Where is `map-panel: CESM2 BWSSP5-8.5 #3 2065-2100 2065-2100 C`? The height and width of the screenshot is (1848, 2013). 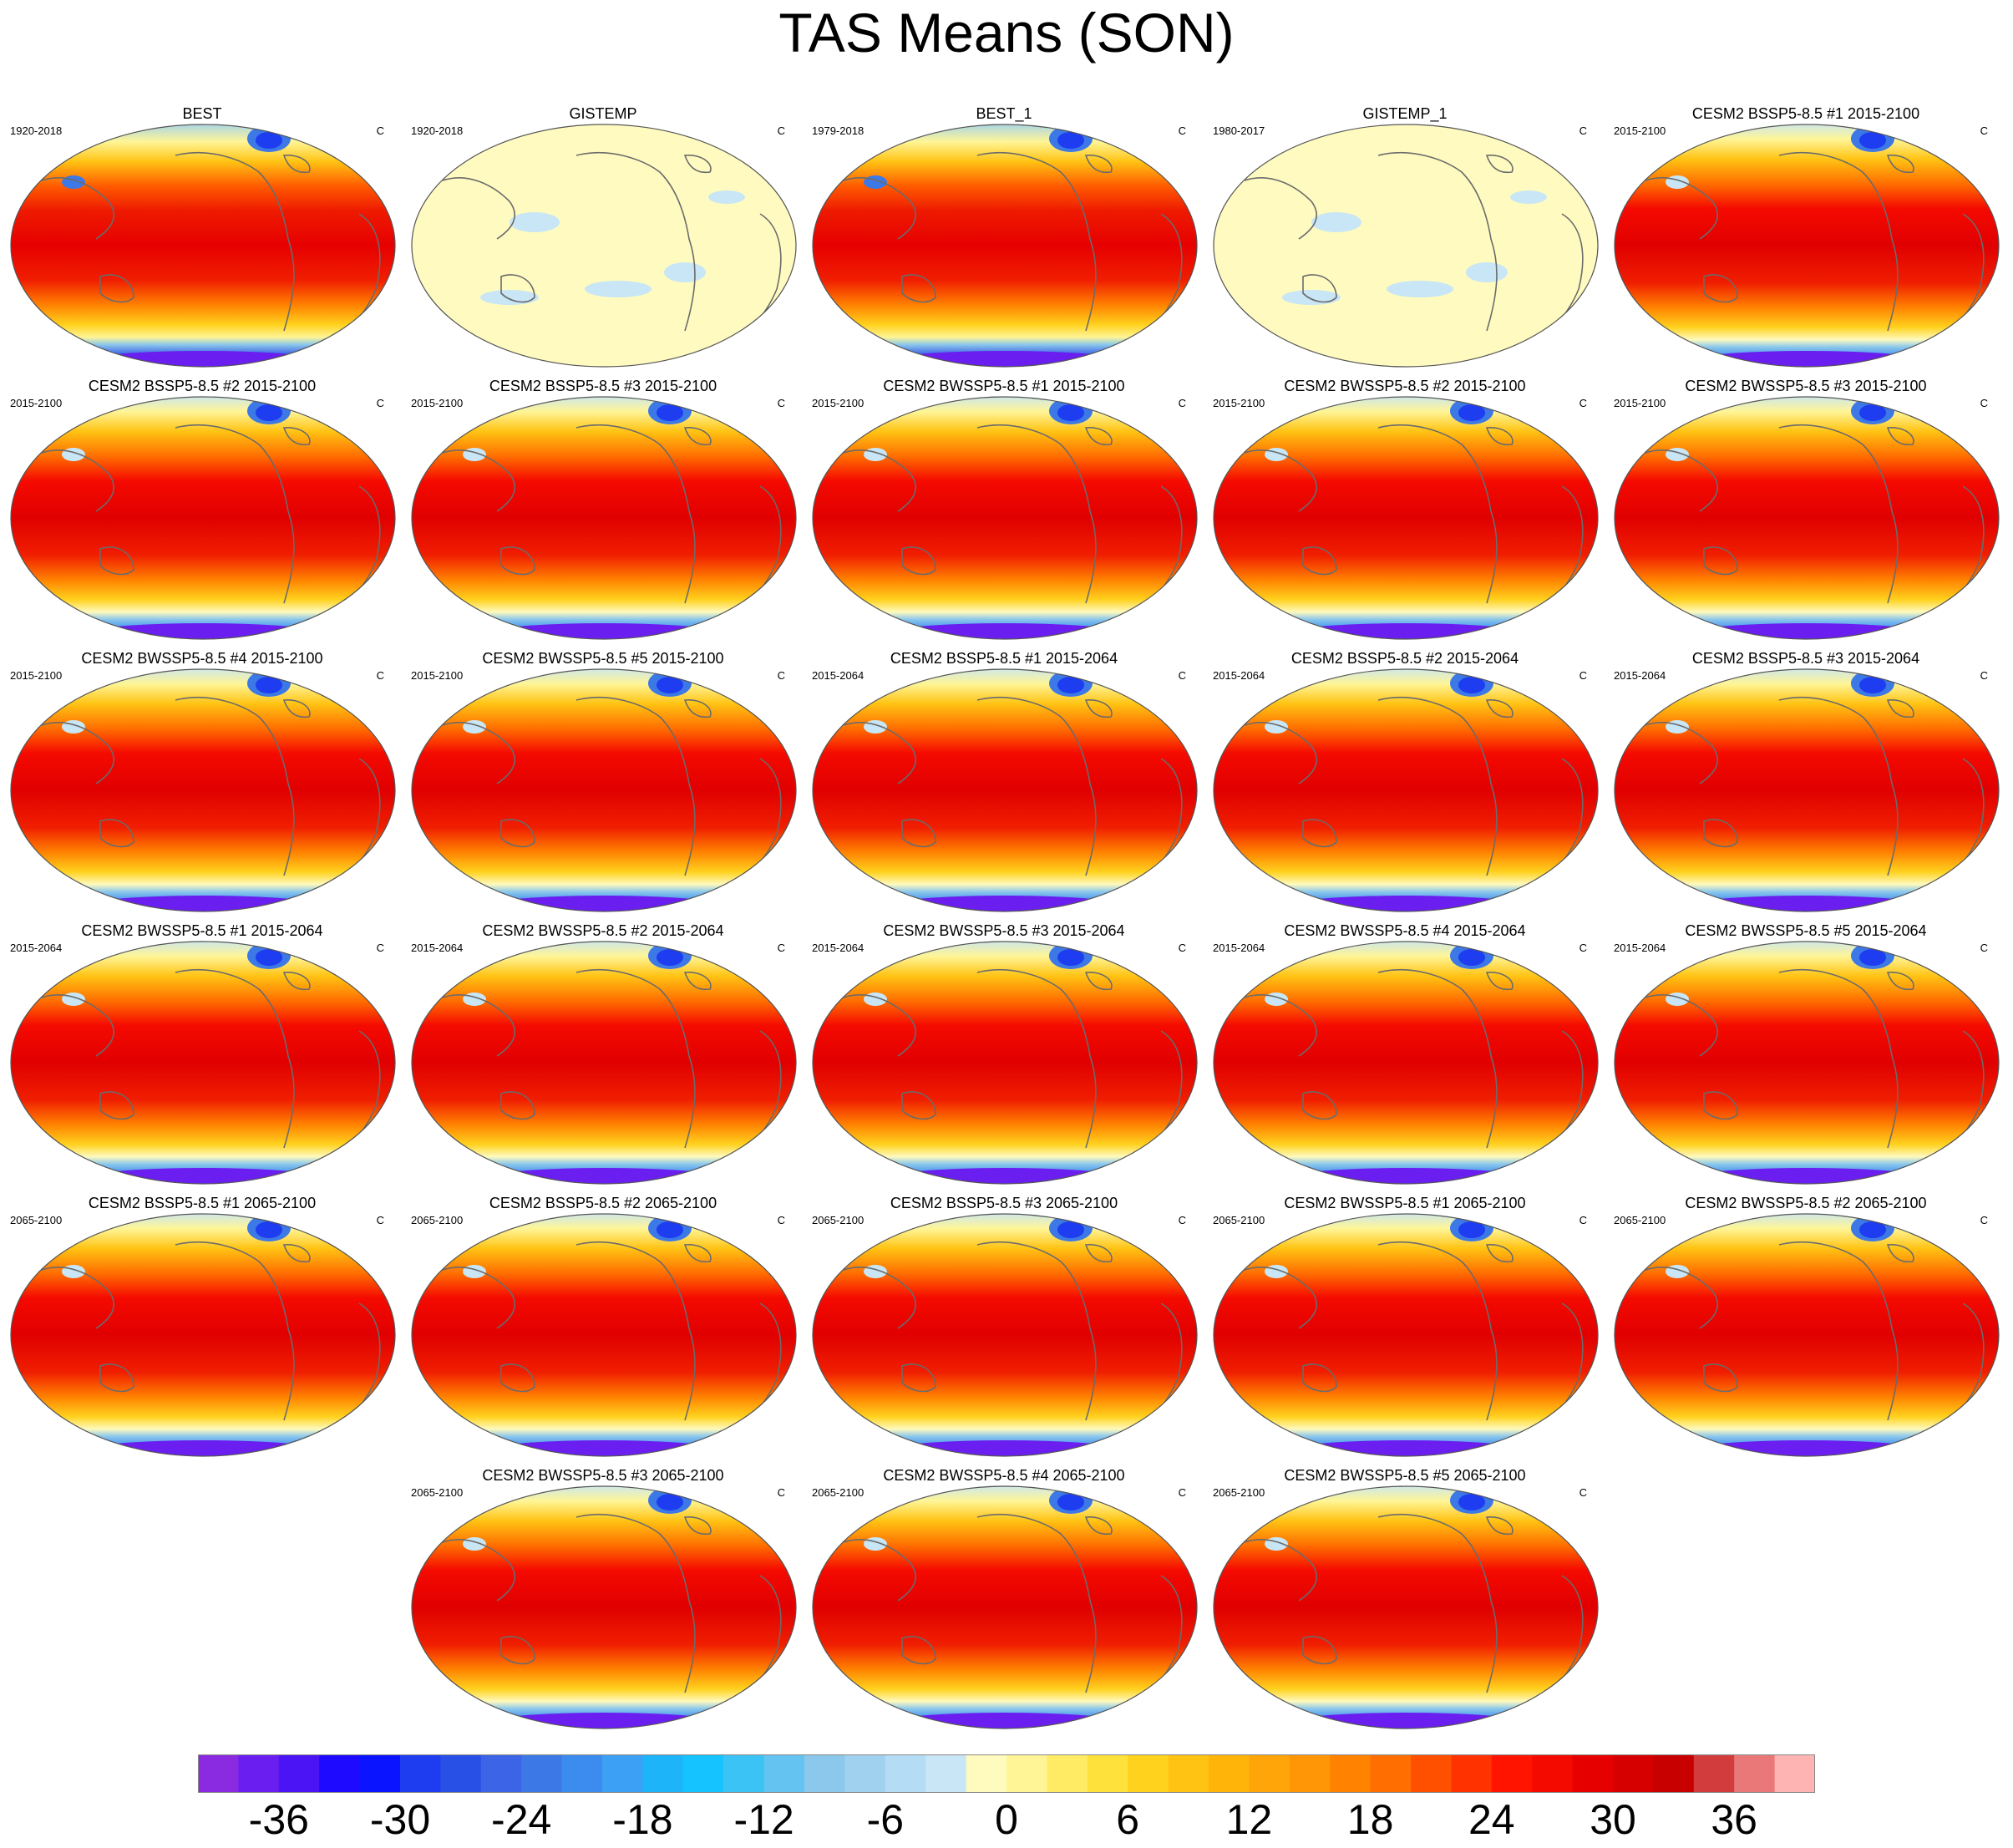
map-panel: CESM2 BWSSP5-8.5 #3 2065-2100 2065-2100 C is located at coordinates (603, 1600).